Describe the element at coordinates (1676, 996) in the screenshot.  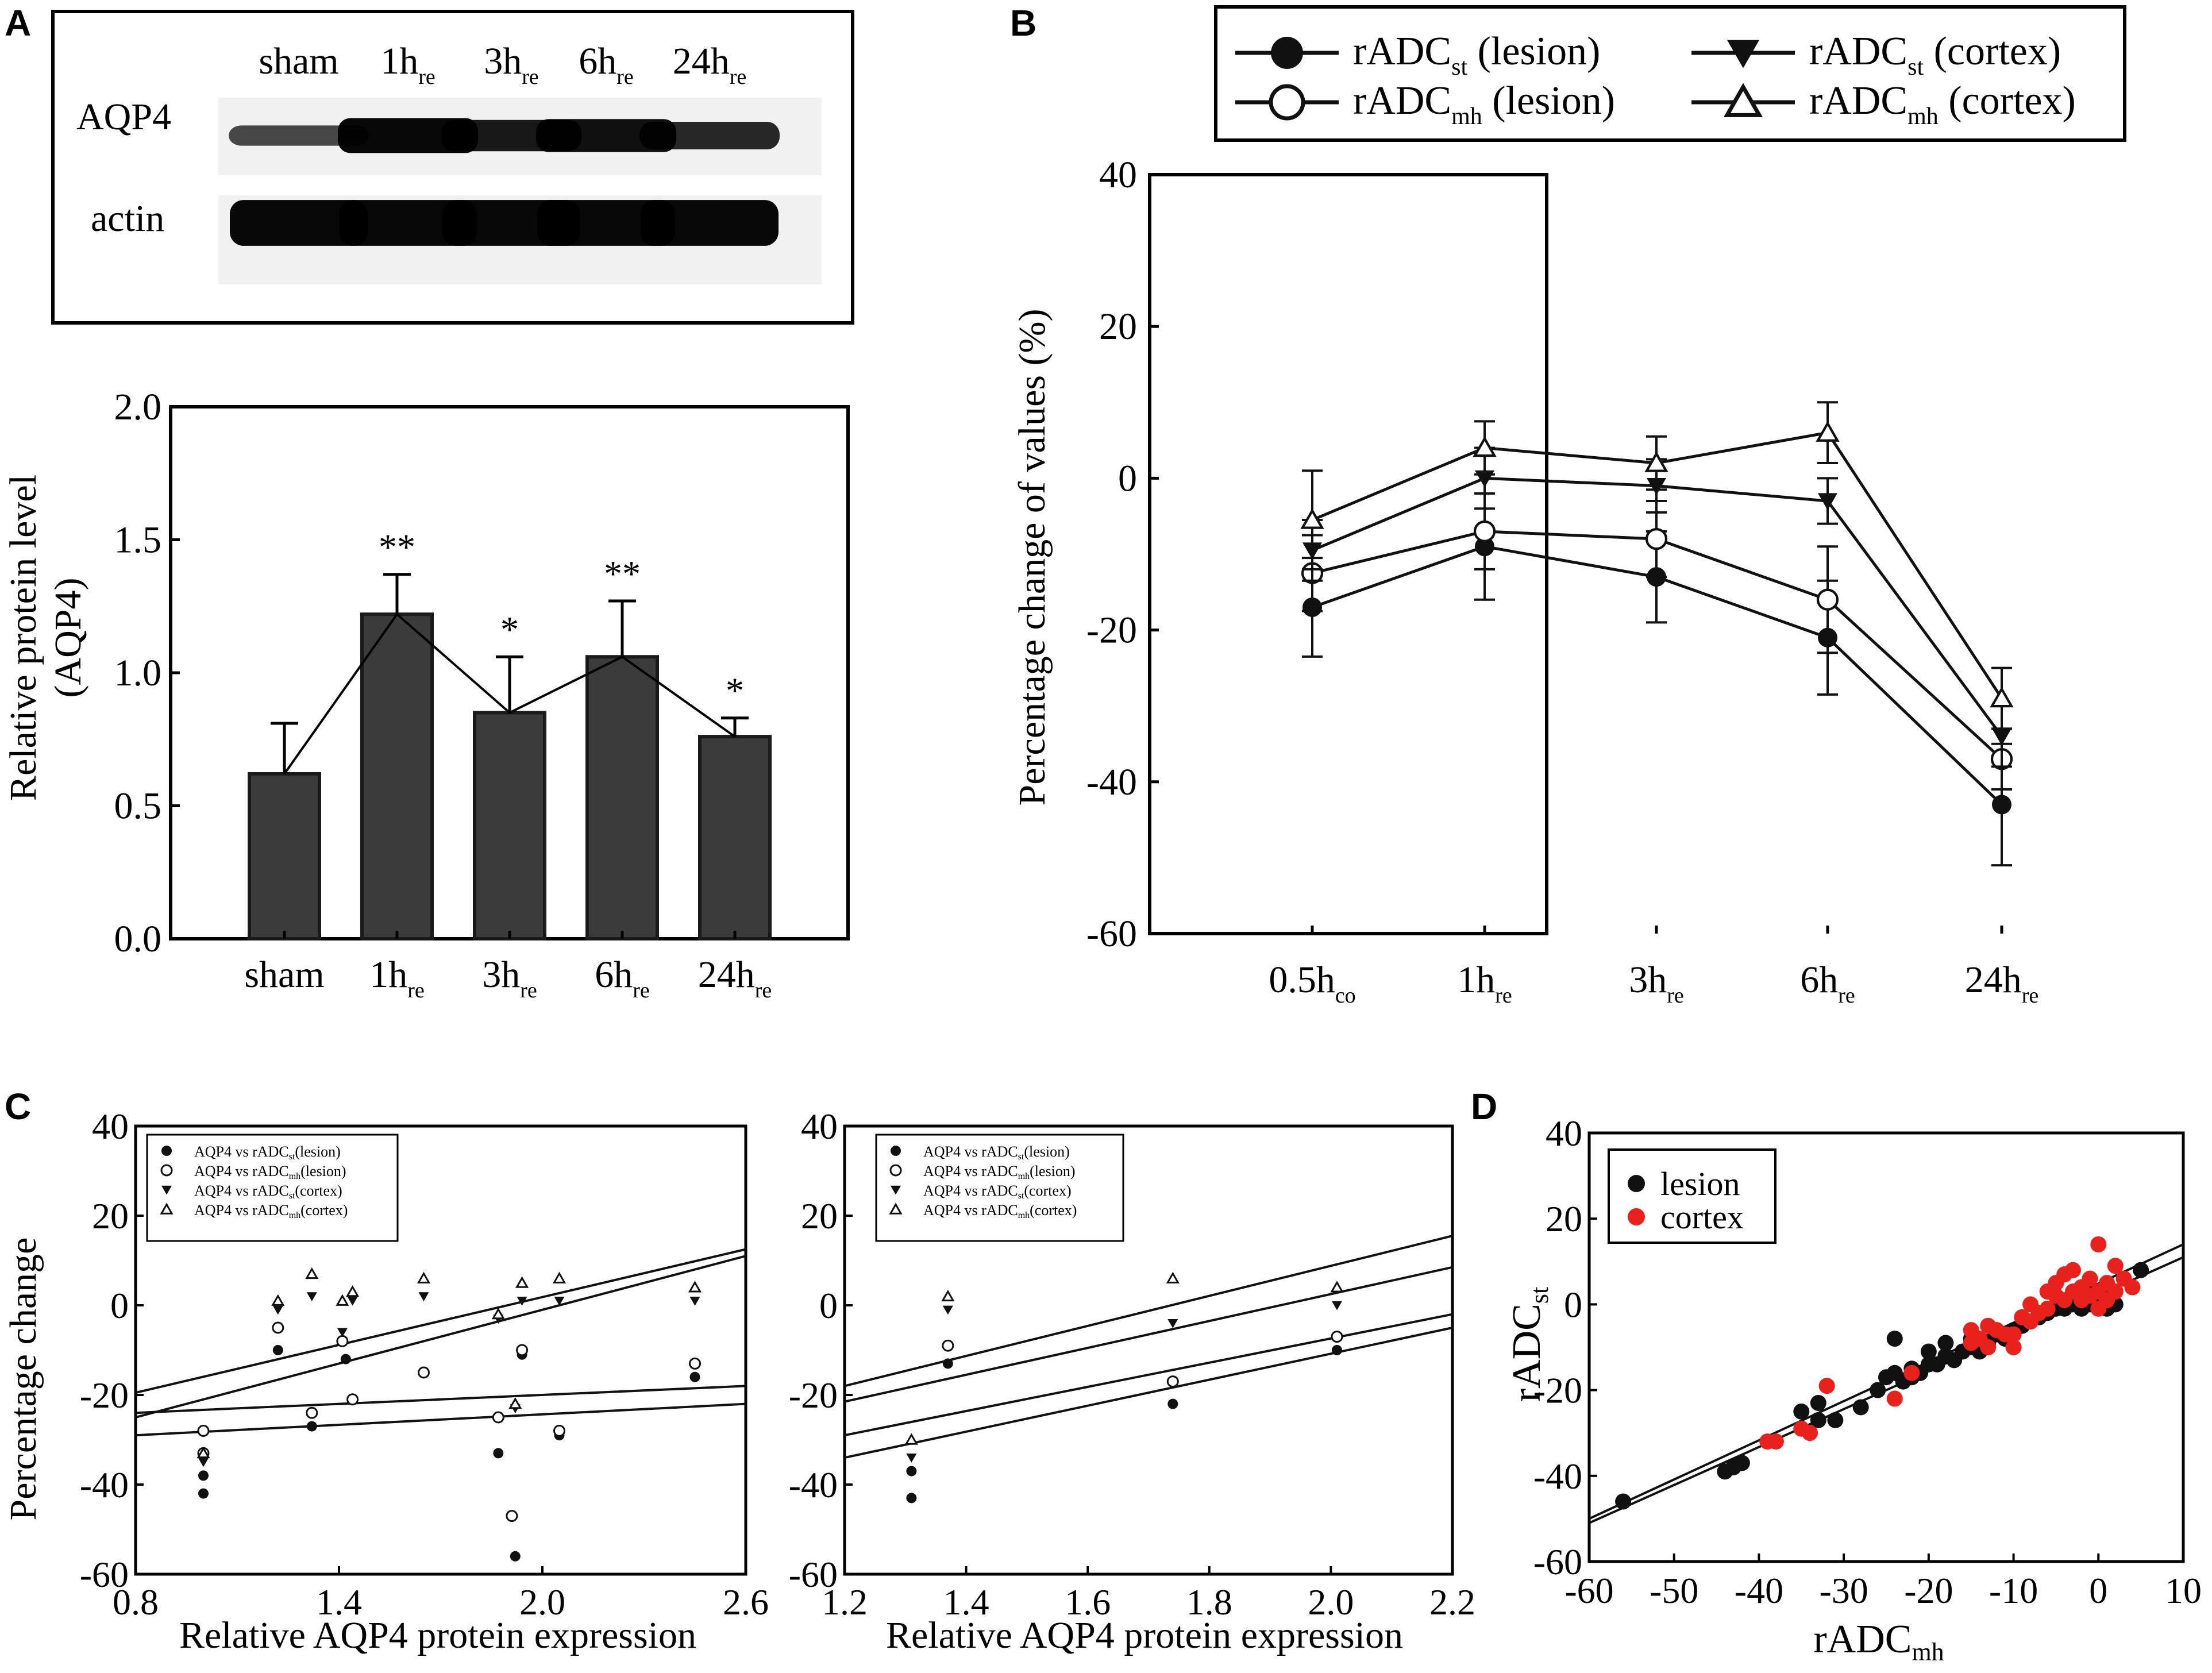
I see `chart-b-xtick-label-2-sub: re` at that location.